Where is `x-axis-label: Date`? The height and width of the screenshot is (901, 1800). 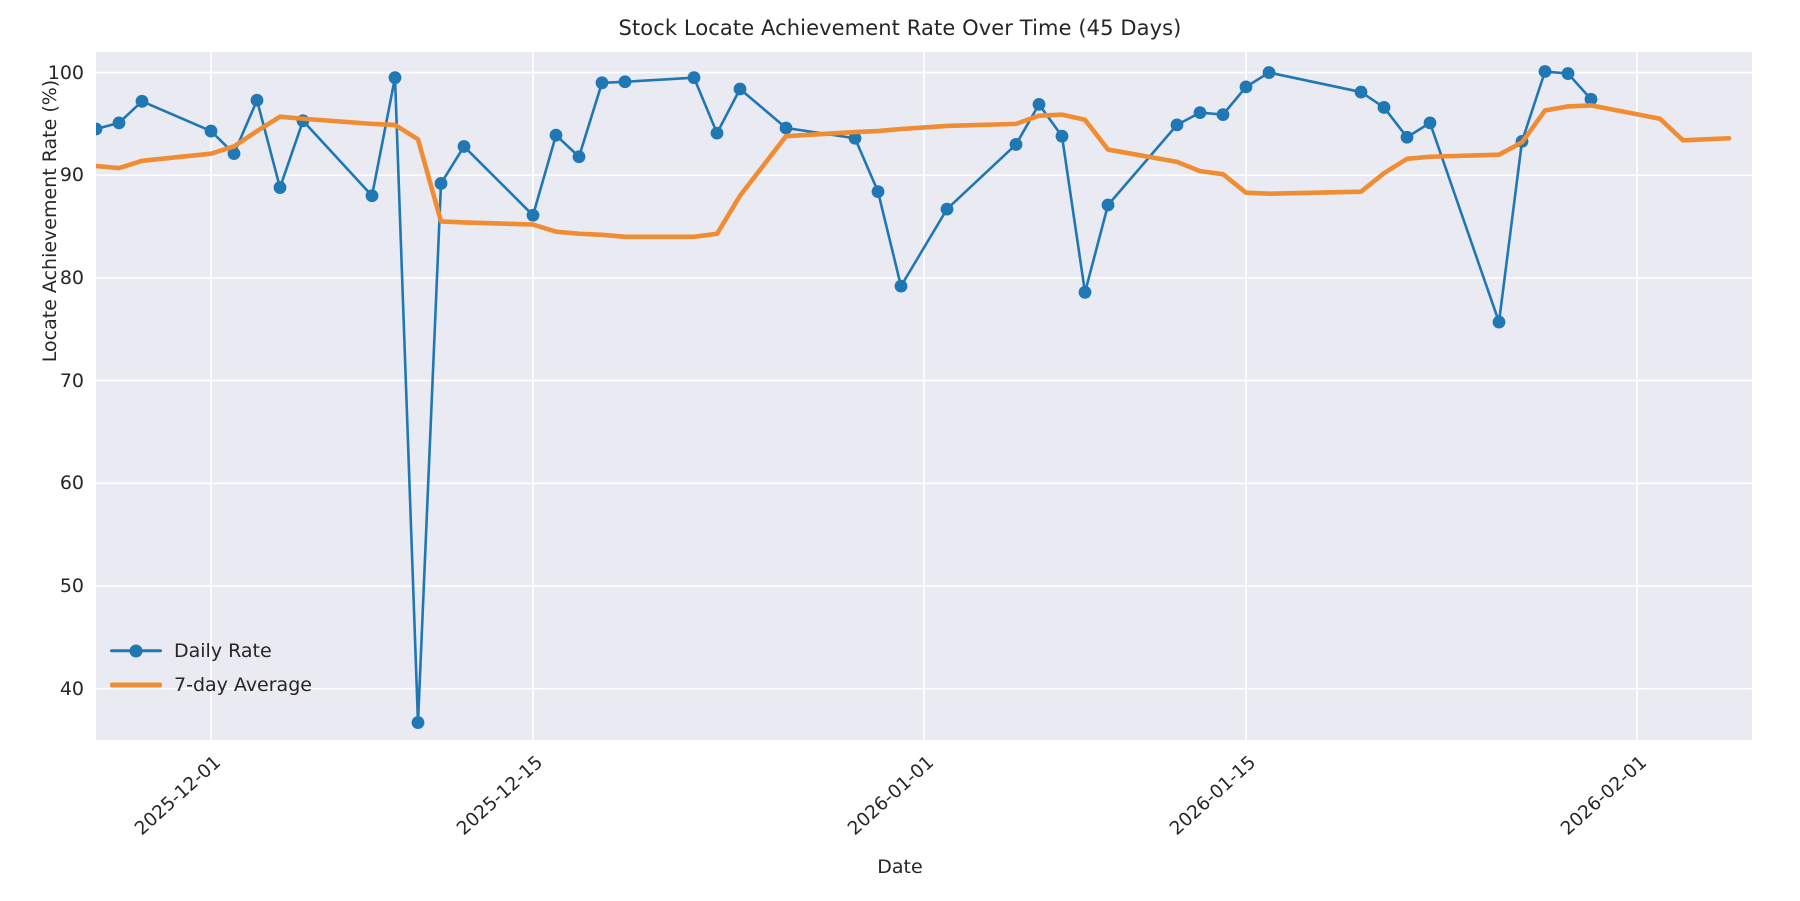 x-axis-label: Date is located at coordinates (900, 867).